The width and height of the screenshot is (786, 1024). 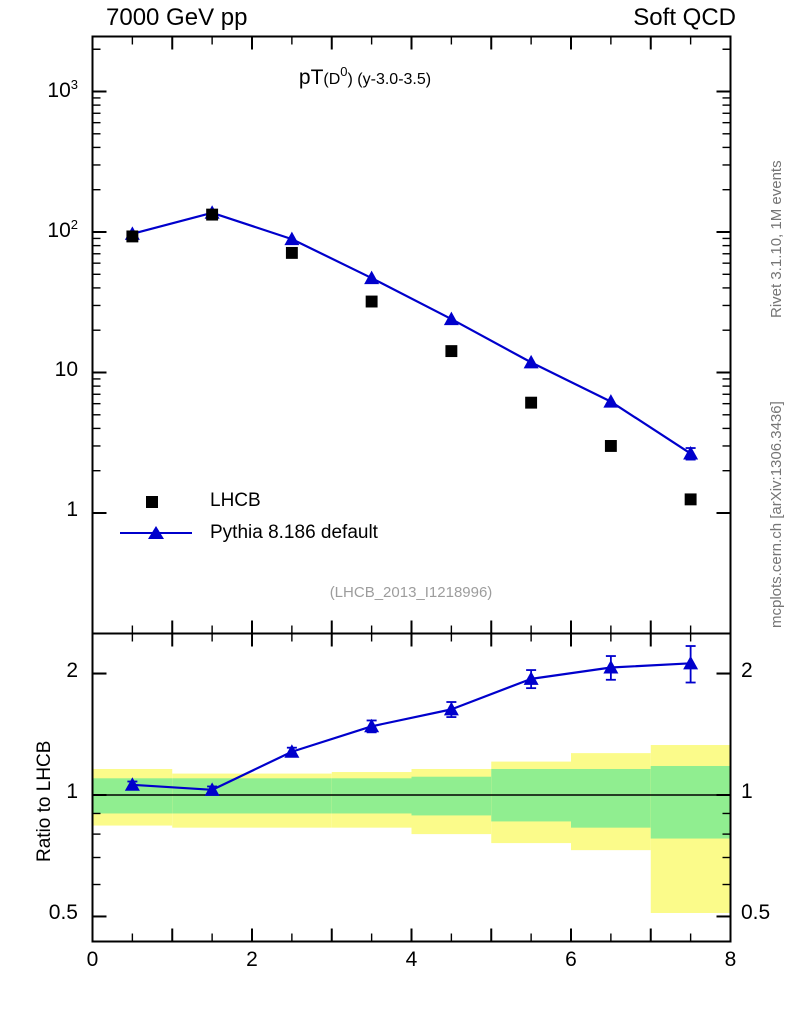 I want to click on legend: LHCB Pythia 8.186 default, so click(x=248, y=520).